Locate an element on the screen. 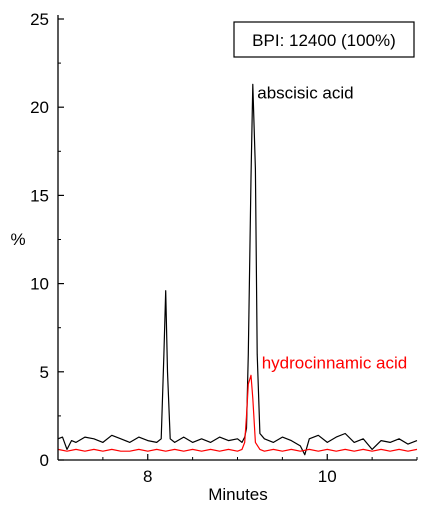 Image resolution: width=426 pixels, height=506 pixels. annotation-2: hydrocinnamic acid is located at coordinates (335, 362).